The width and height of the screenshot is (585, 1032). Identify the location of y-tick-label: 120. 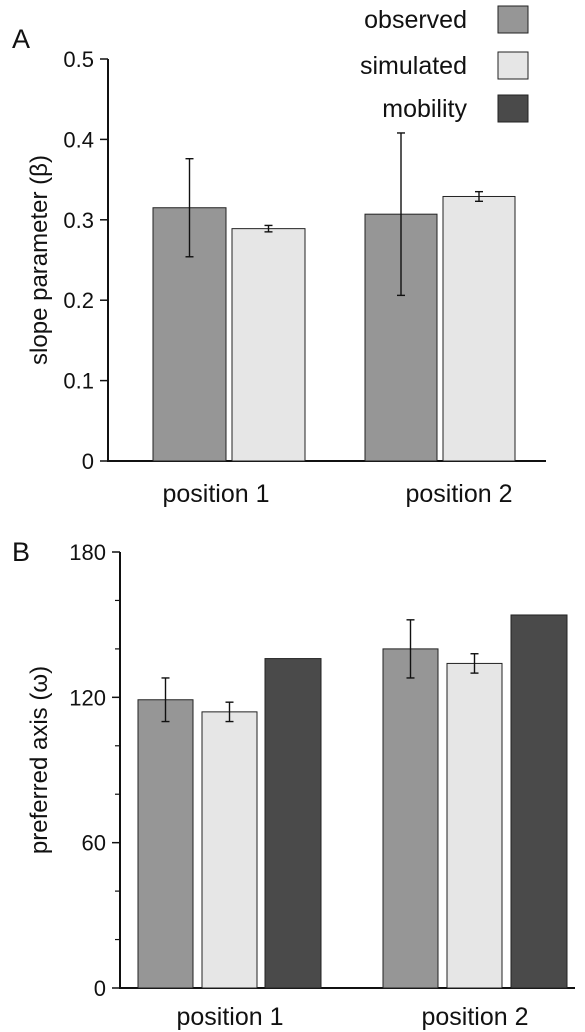
(87, 697).